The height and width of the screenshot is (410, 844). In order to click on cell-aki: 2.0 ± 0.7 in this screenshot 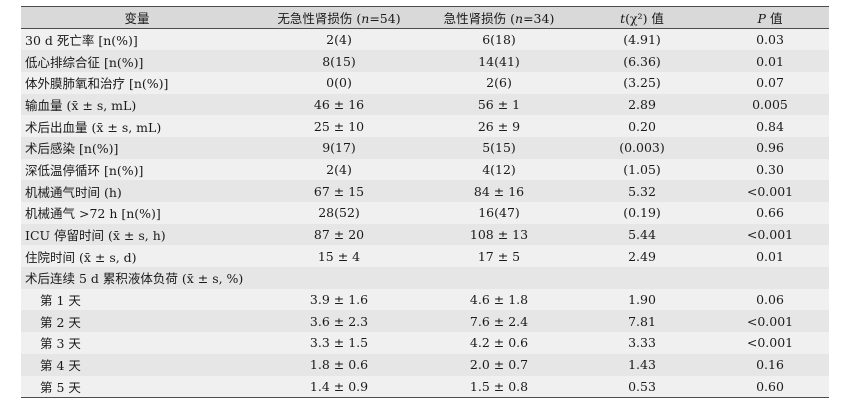, I will do `click(499, 365)`.